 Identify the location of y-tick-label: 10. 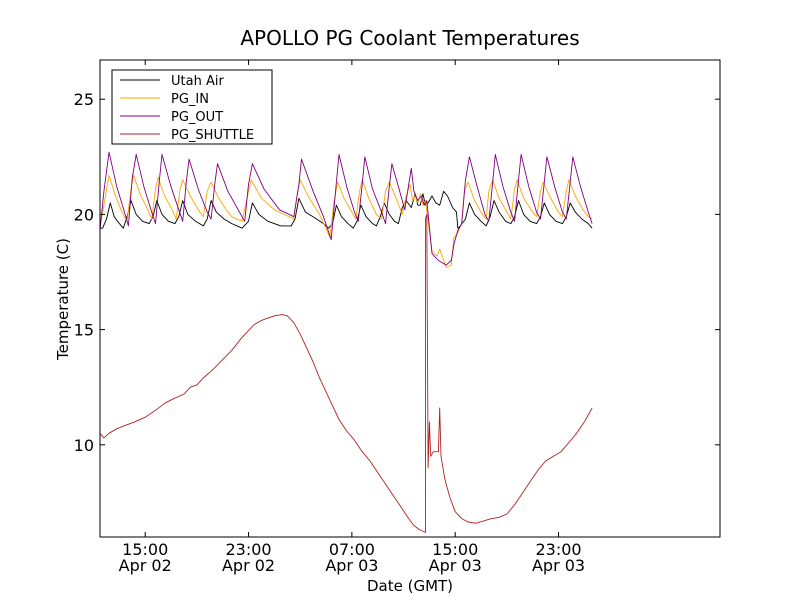
(84, 445).